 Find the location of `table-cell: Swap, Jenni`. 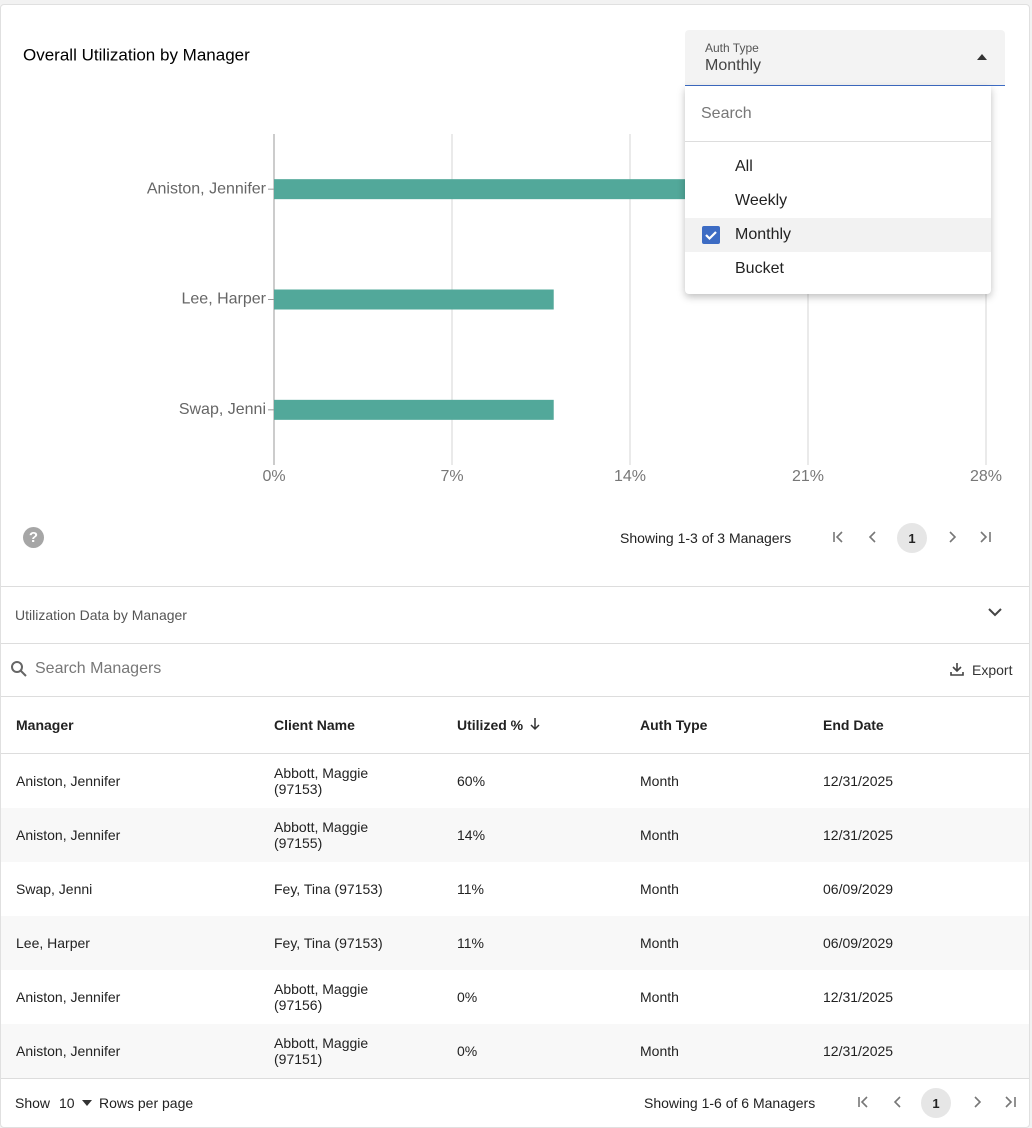

table-cell: Swap, Jenni is located at coordinates (54, 889).